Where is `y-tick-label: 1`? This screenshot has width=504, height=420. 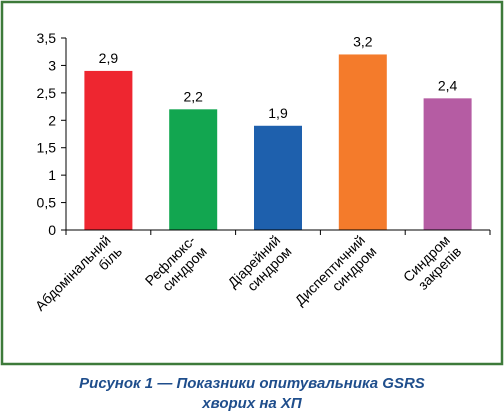
y-tick-label: 1 is located at coordinates (52, 175).